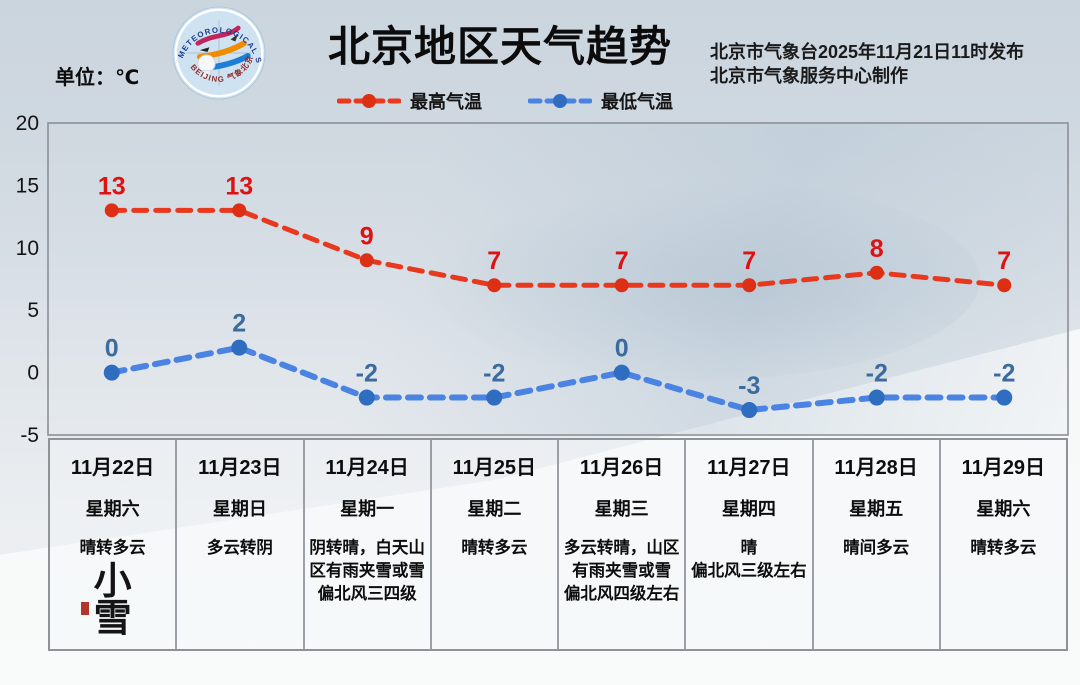 This screenshot has height=685, width=1080. Describe the element at coordinates (749, 548) in the screenshot. I see `weather-line: 晴` at that location.